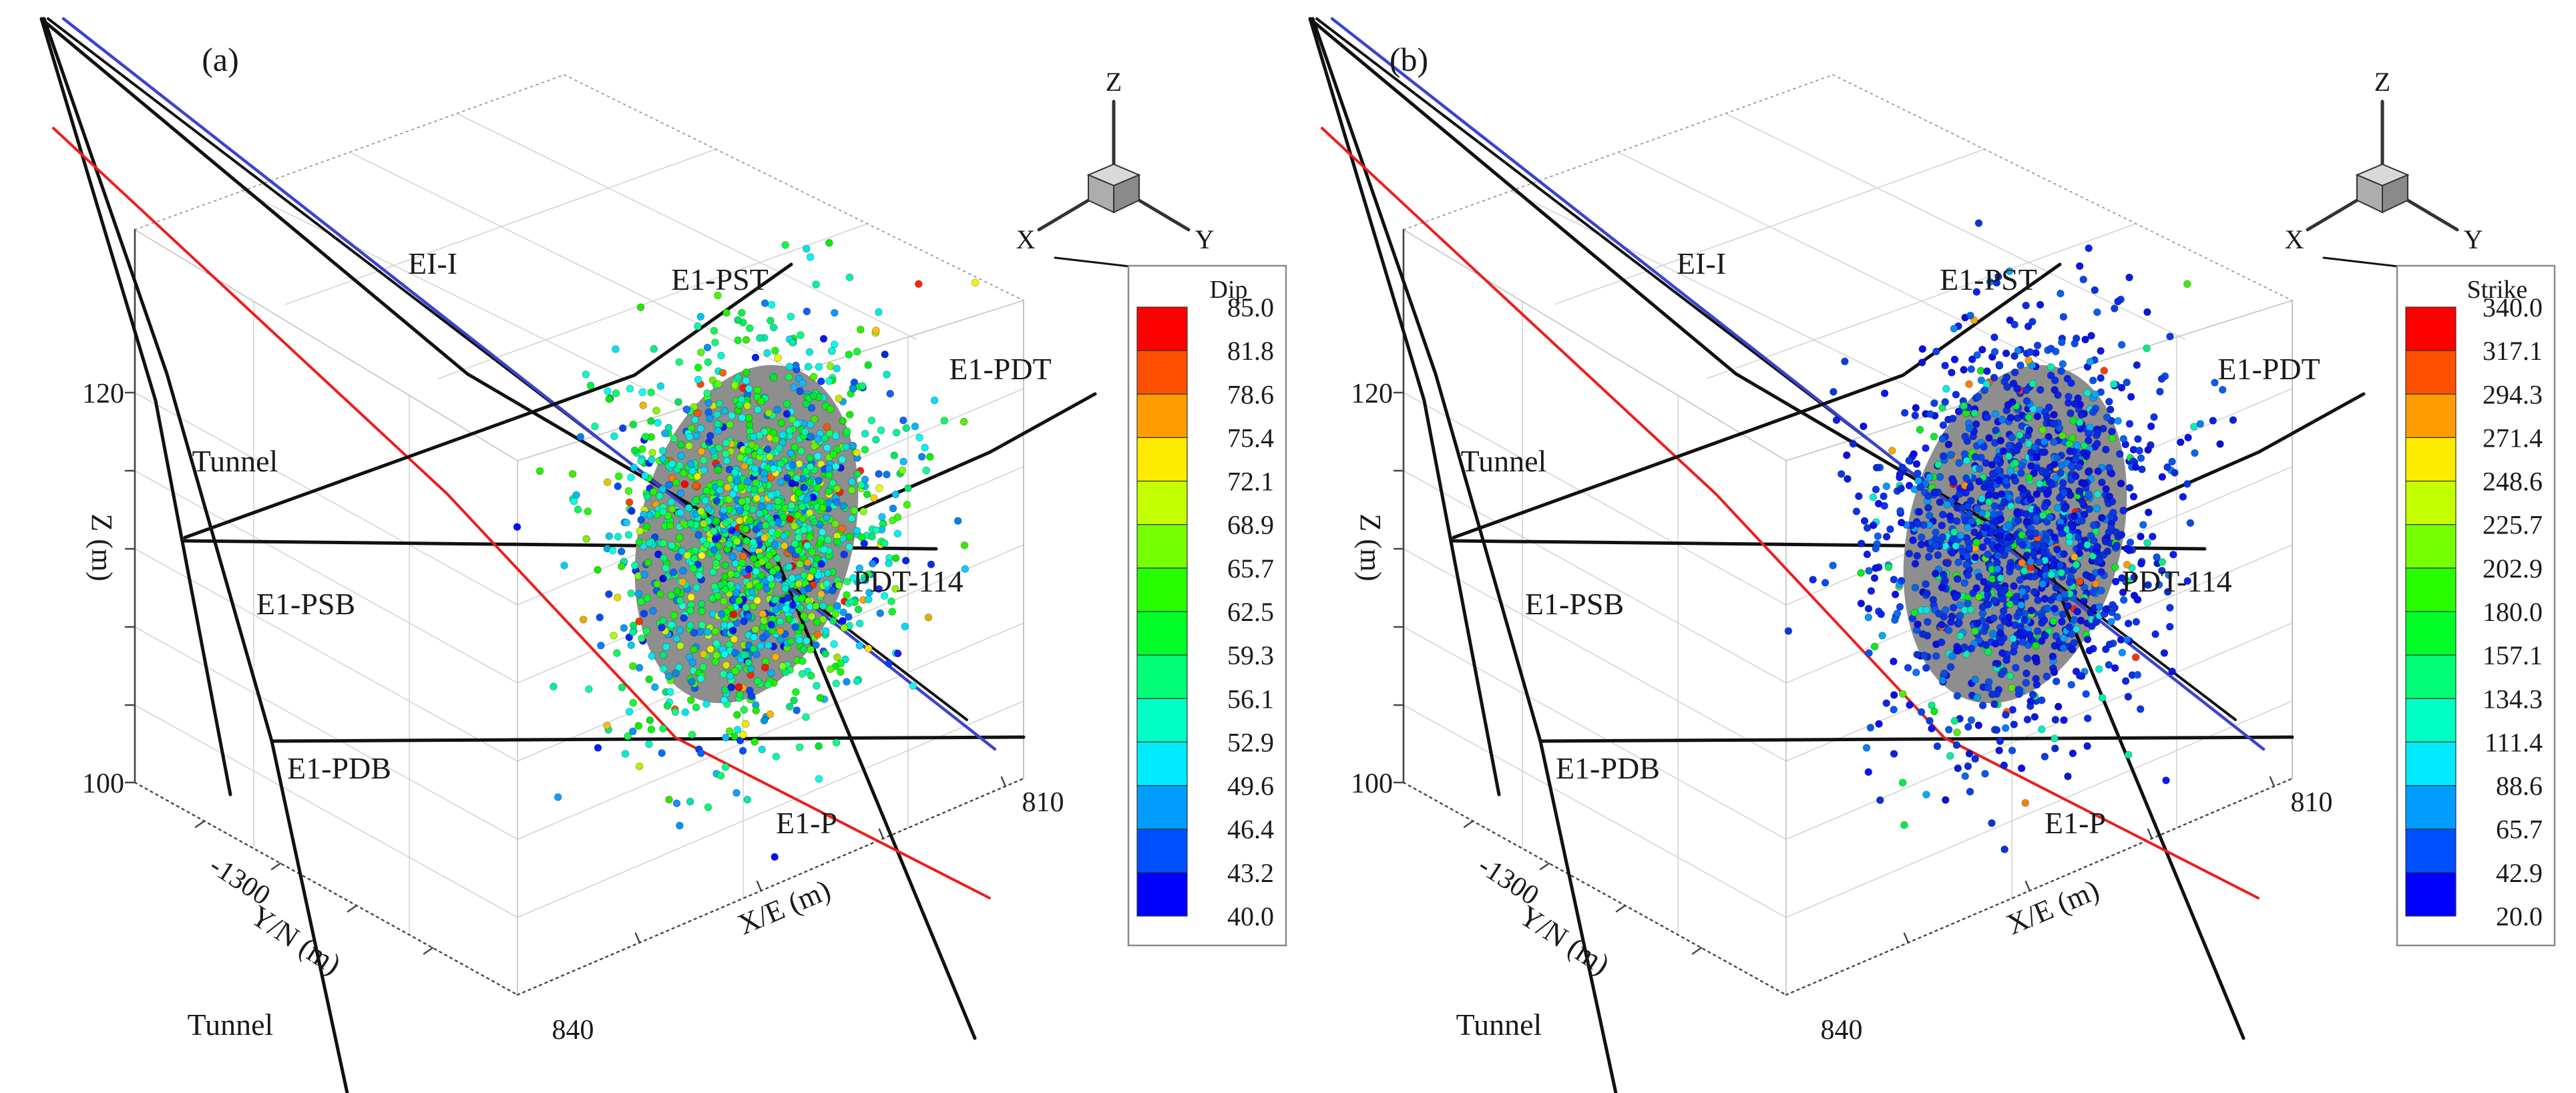 The width and height of the screenshot is (2576, 1093). I want to click on panel-tag: (a), so click(220, 59).